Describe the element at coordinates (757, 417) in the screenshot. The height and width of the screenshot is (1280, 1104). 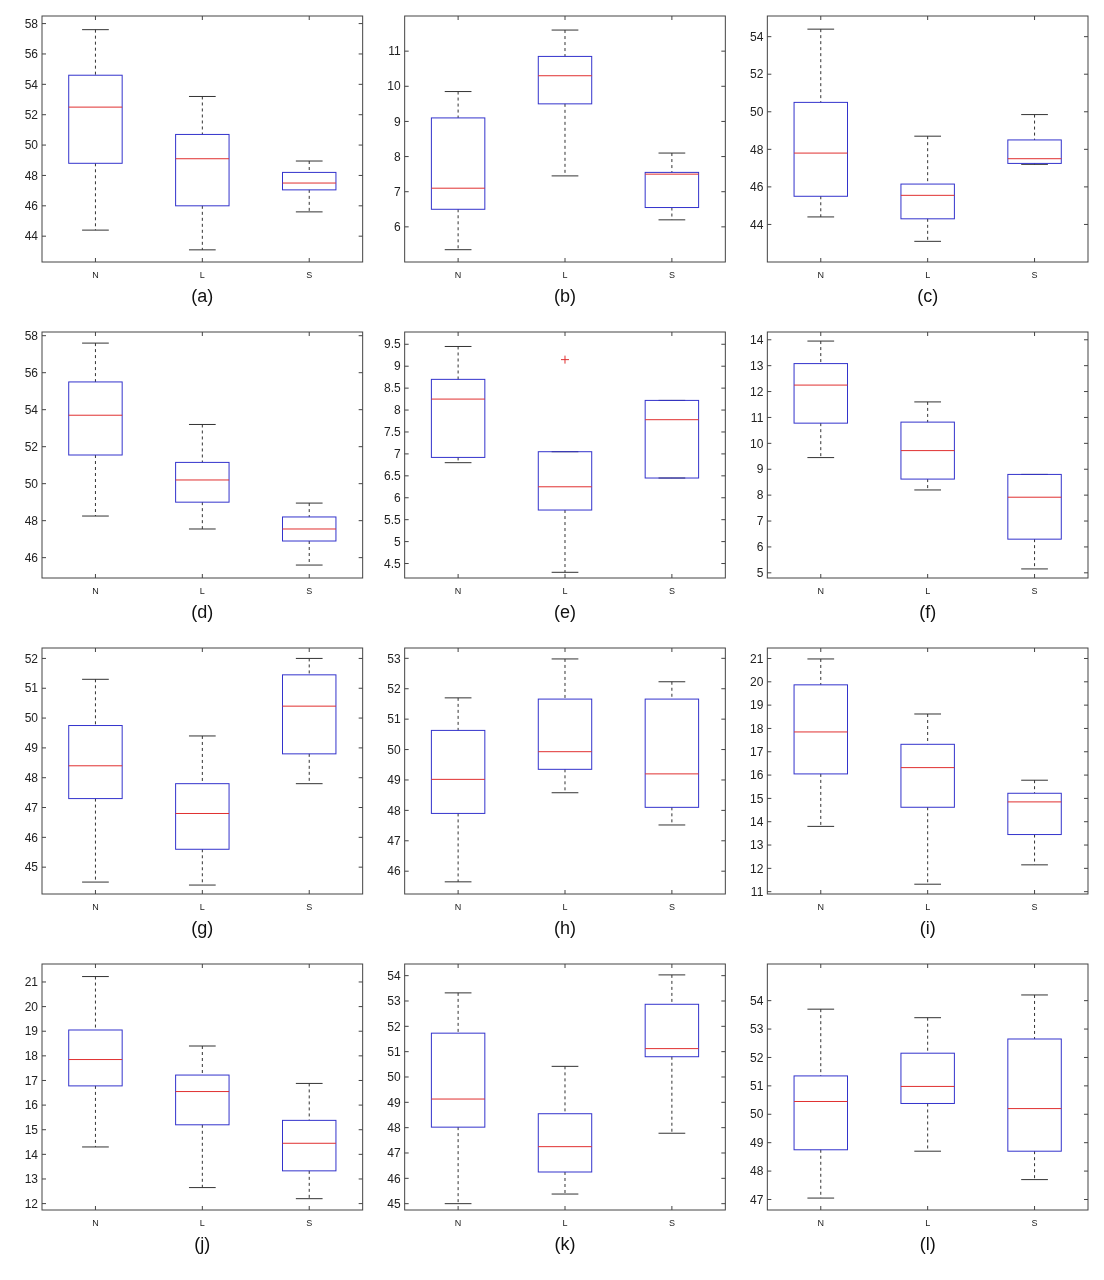
I see `y-tick-label: 11` at that location.